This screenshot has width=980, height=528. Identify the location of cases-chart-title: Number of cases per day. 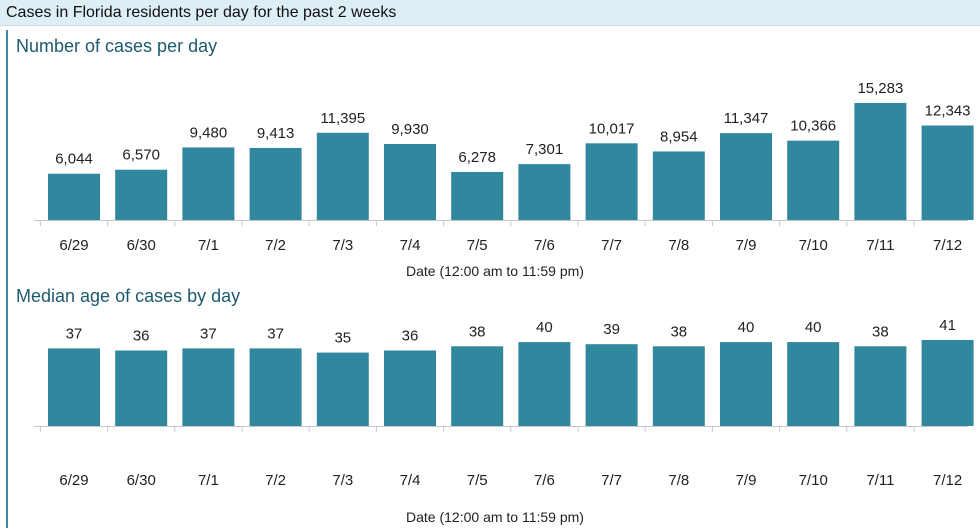
(117, 46).